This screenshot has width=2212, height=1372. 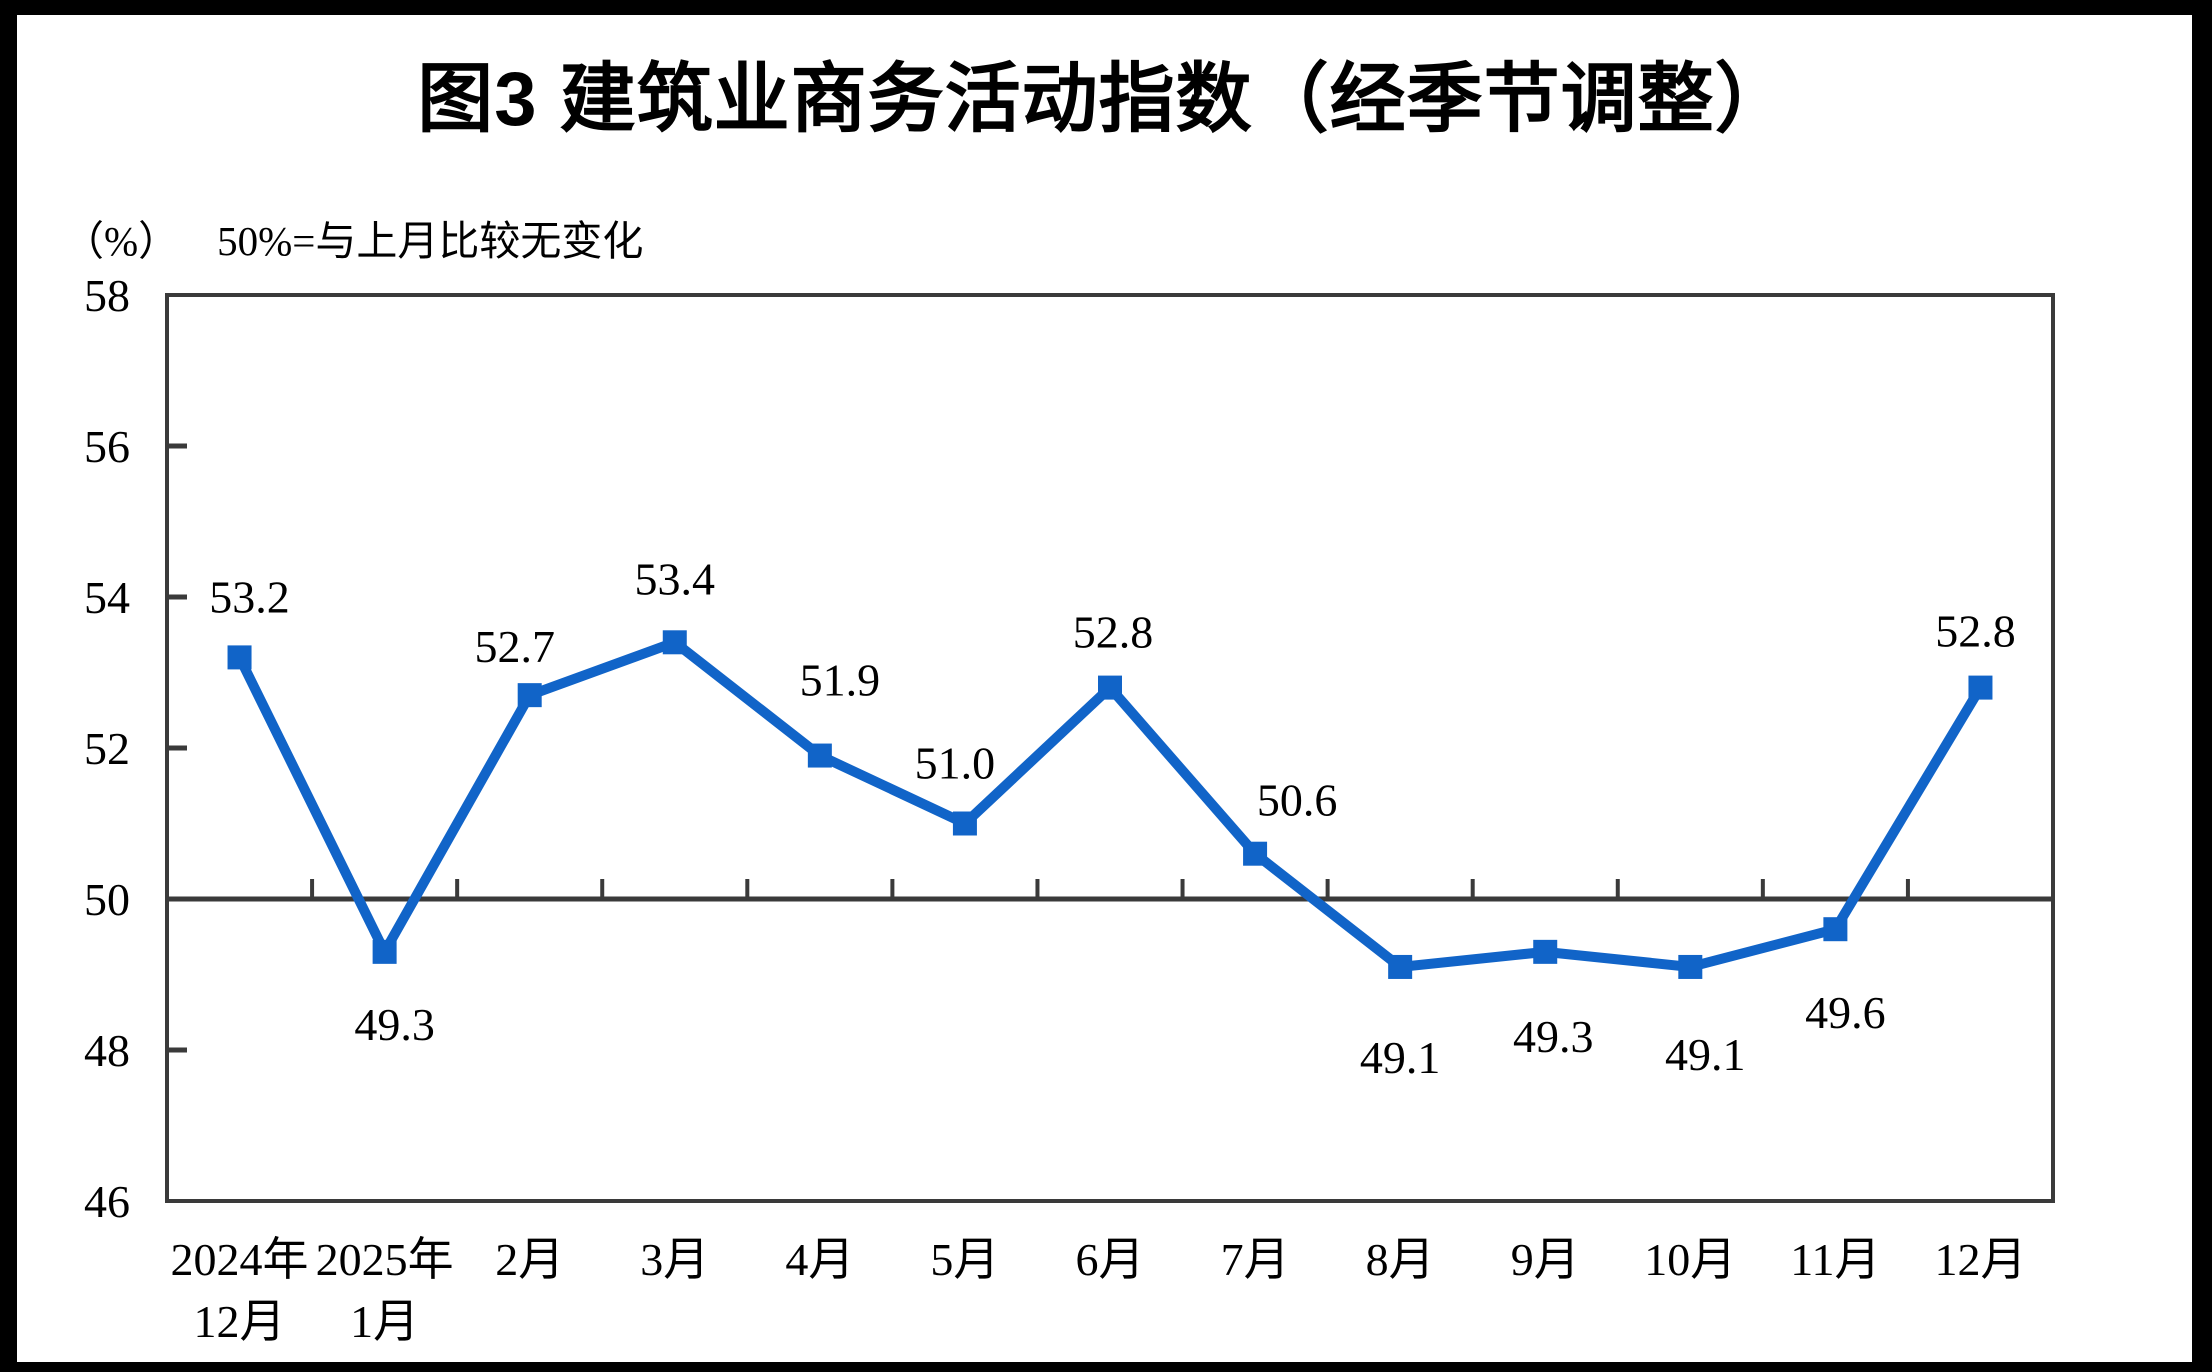 What do you see at coordinates (1690, 1259) in the screenshot?
I see `x-axis-category-label: 10月` at bounding box center [1690, 1259].